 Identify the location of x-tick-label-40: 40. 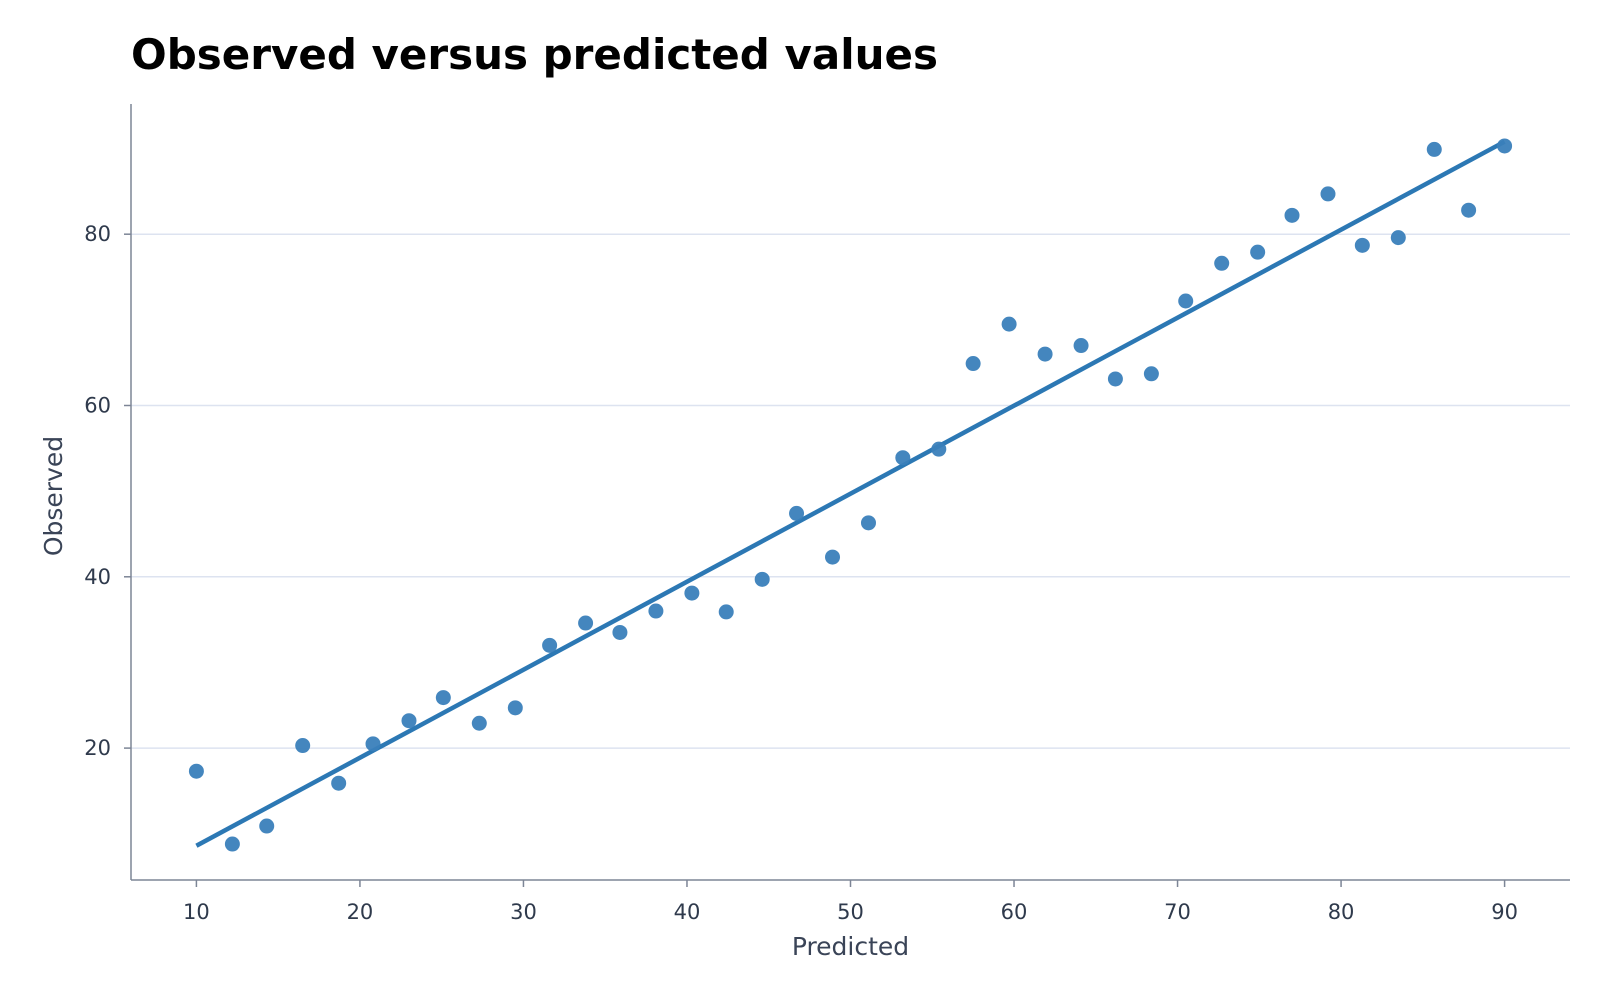
(687, 912).